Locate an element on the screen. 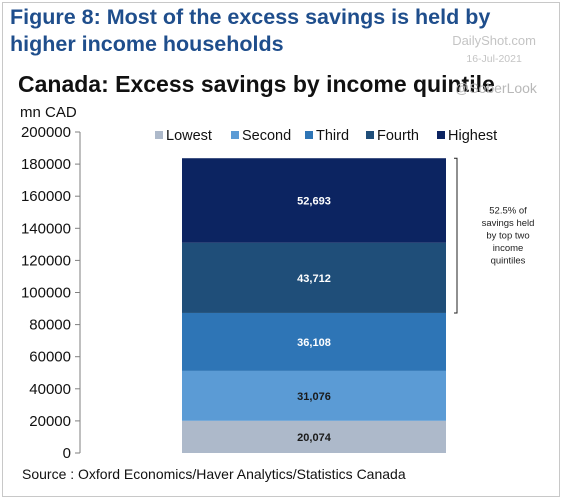  annotation-bracket is located at coordinates (456, 235).